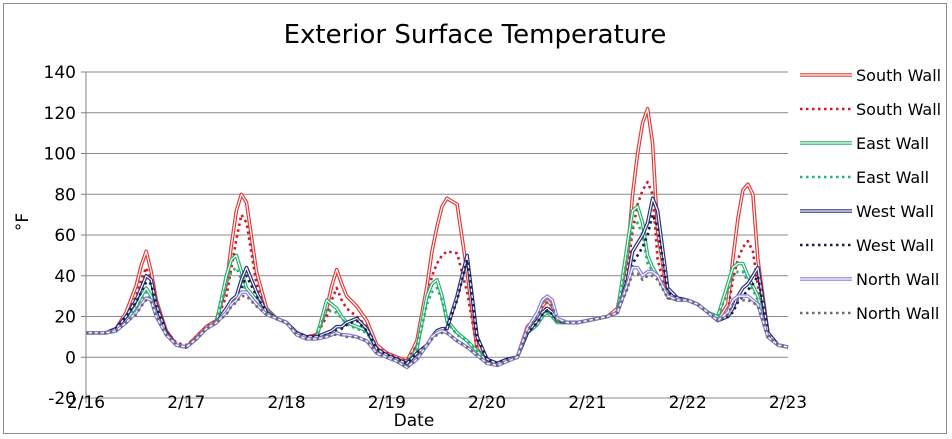  I want to click on y-tick-label: 20, so click(65, 318).